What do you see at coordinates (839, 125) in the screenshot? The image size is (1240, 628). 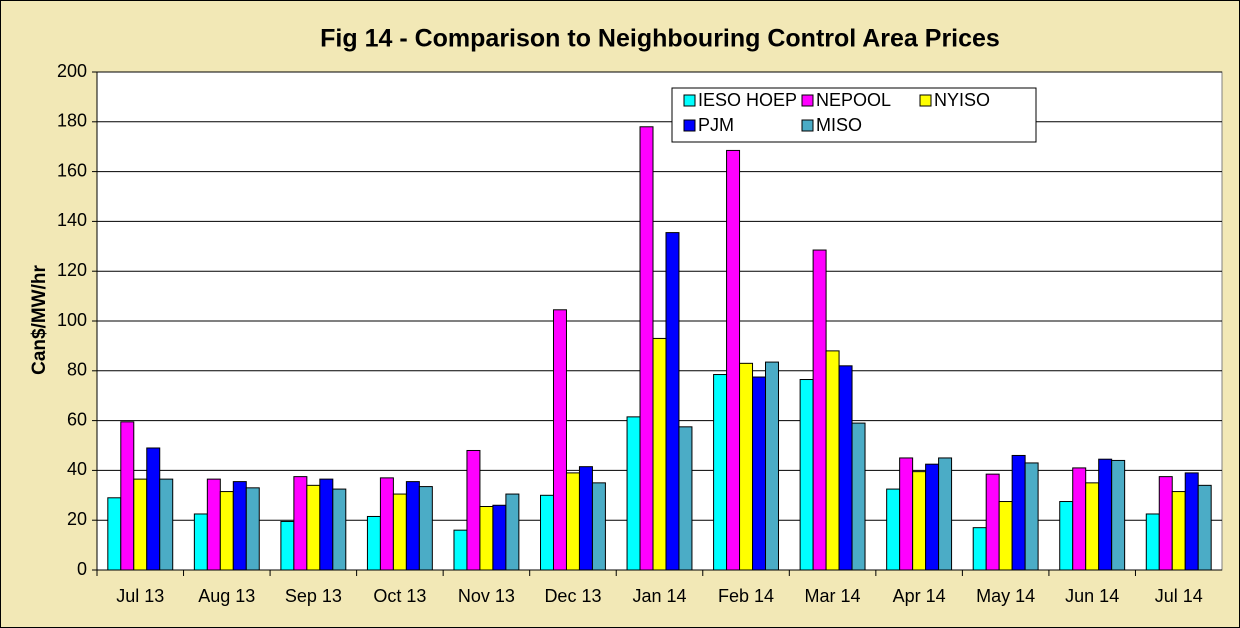 I see `legend-label: MISO` at bounding box center [839, 125].